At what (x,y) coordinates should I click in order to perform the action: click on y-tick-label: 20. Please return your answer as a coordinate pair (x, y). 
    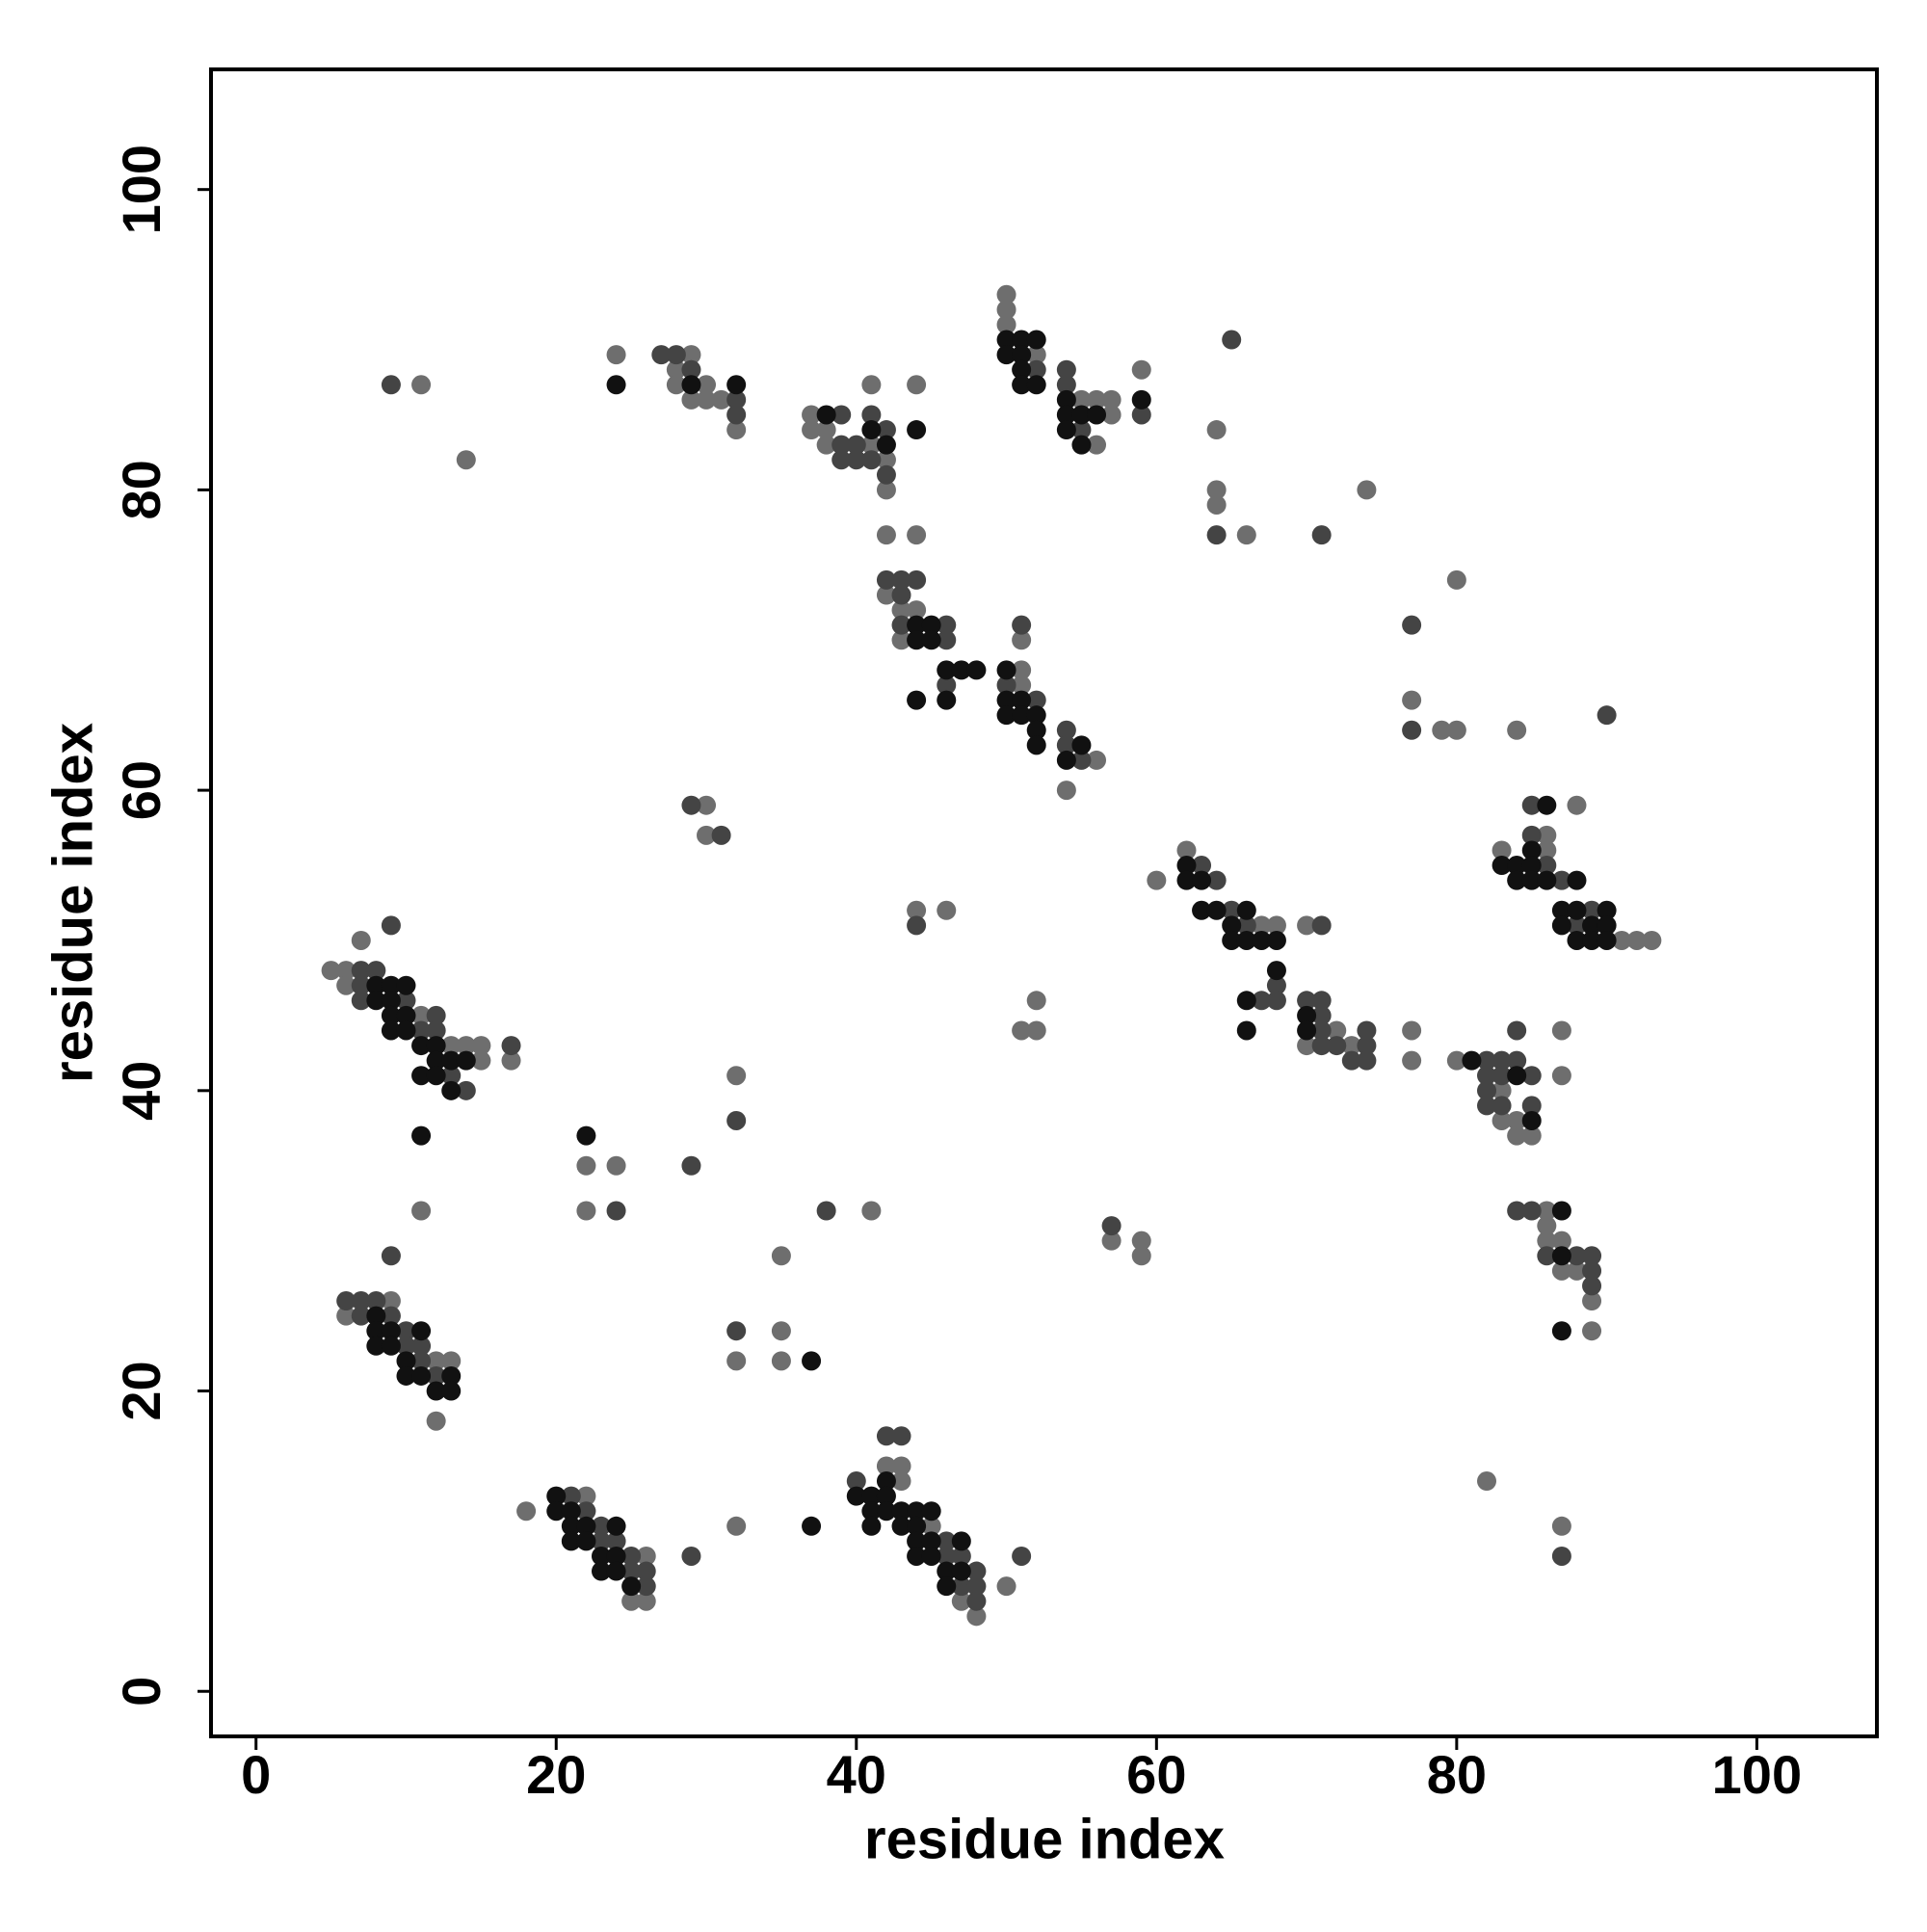
    Looking at the image, I should click on (141, 1390).